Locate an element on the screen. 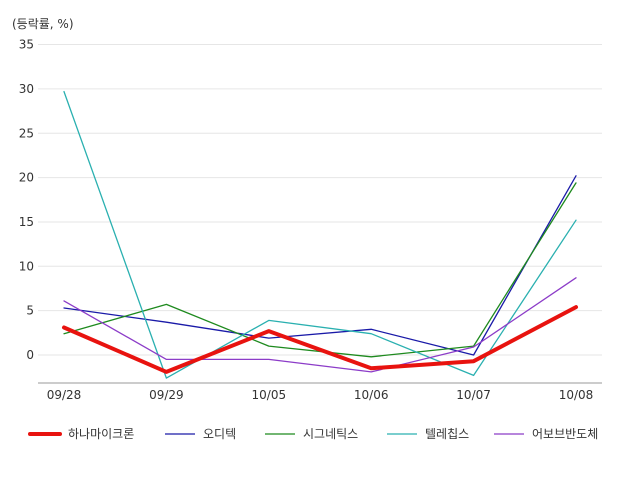 Image resolution: width=640 pixels, height=484 pixels. y-tick-label: 15 is located at coordinates (26, 222).